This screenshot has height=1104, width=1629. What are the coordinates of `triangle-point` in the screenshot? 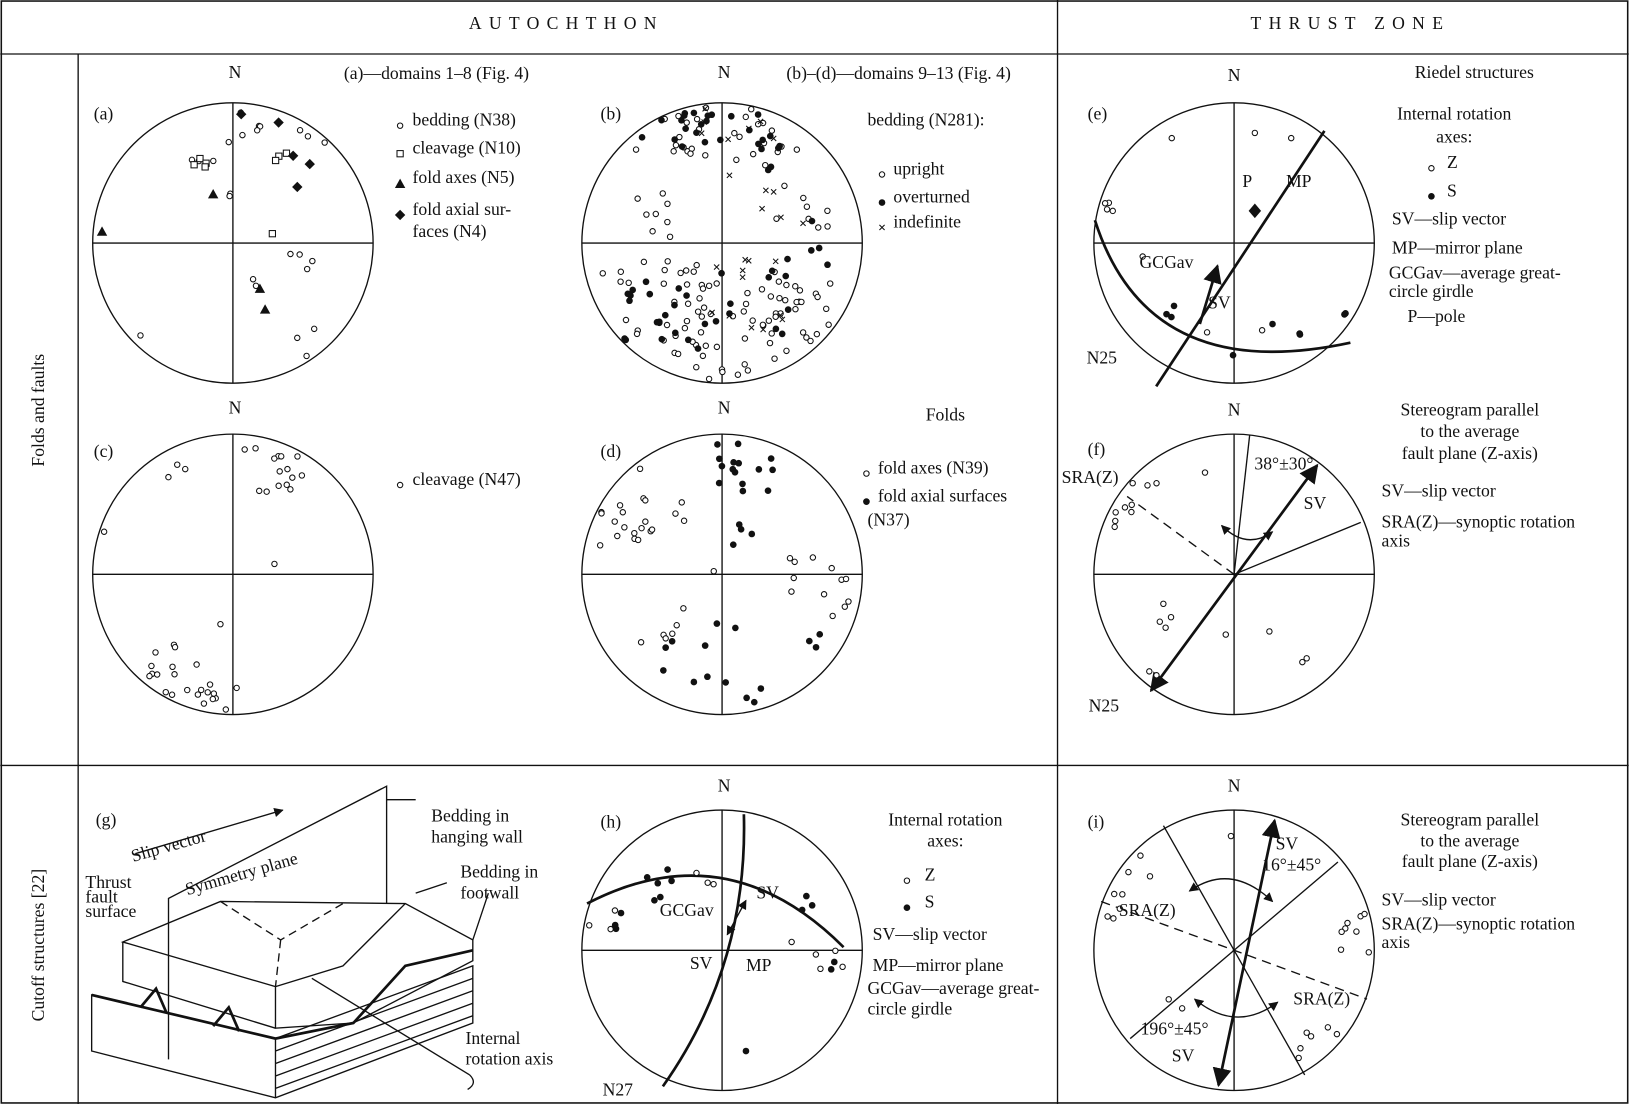 It's located at (213, 194).